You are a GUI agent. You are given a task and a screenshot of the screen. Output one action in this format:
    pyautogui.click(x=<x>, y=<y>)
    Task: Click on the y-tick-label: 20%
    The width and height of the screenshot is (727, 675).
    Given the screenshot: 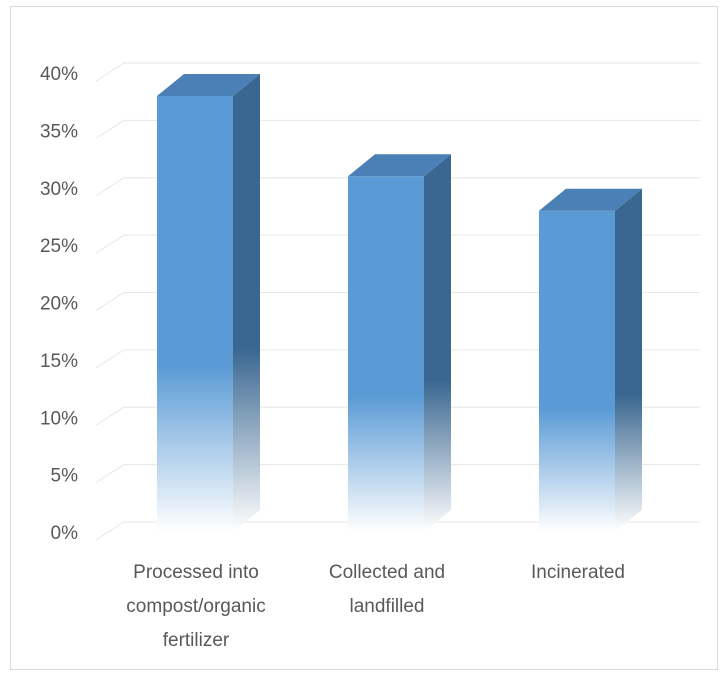 What is the action you would take?
    pyautogui.click(x=59, y=304)
    